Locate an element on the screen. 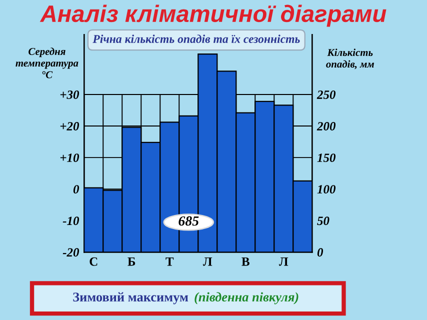  y2-tick-label: 150 is located at coordinates (326, 158).